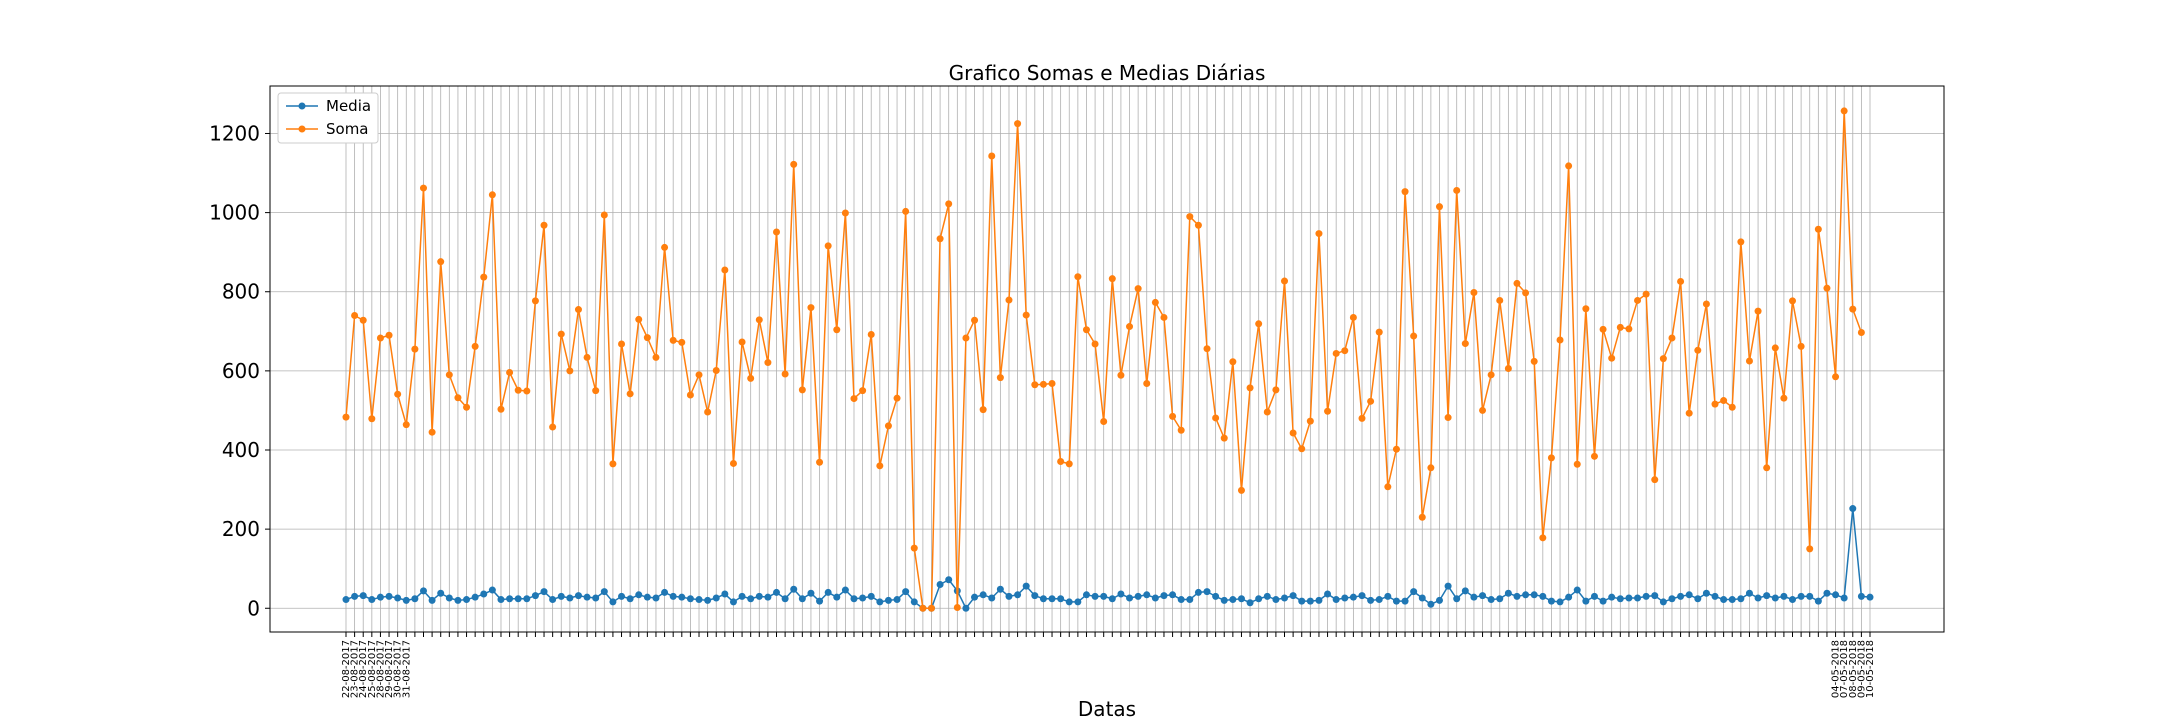 This screenshot has width=2160, height=720. Describe the element at coordinates (348, 106) in the screenshot. I see `legend-label-media: Media` at that location.